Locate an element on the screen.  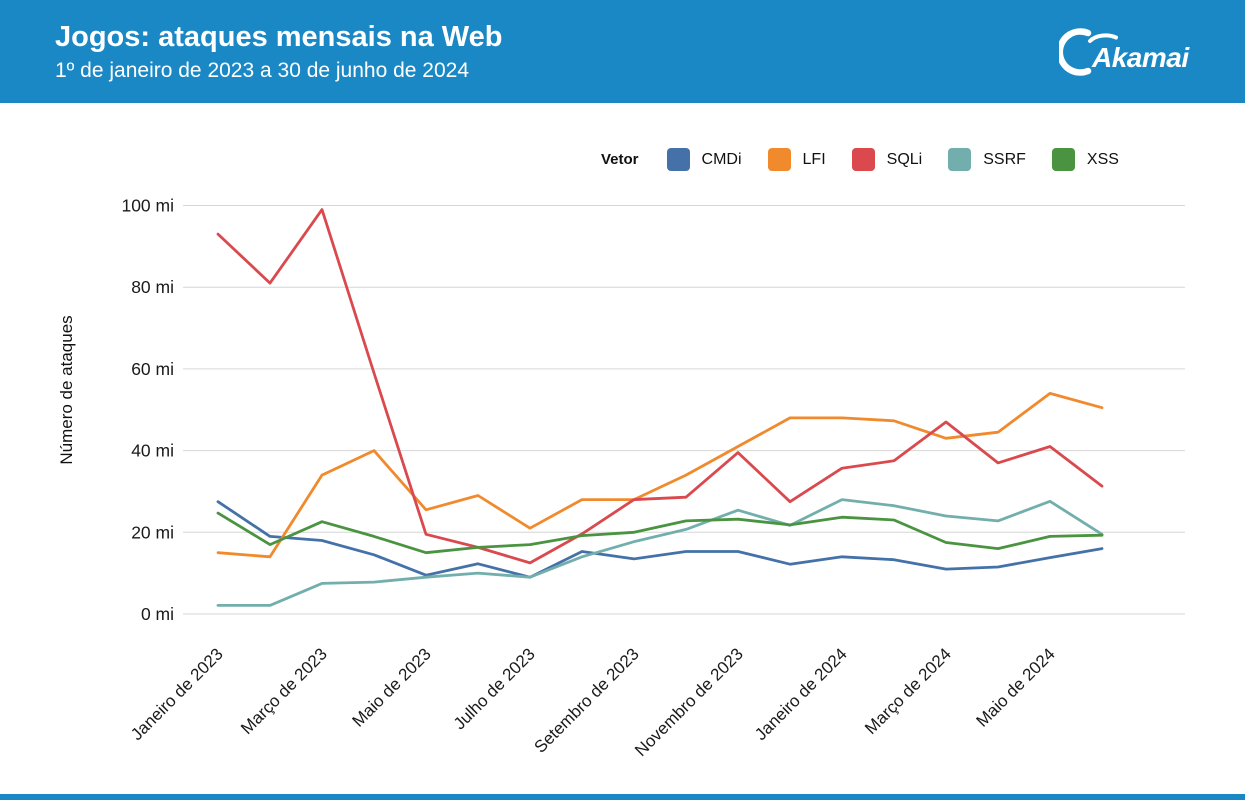
akamai-logo: Akamai is located at coordinates (1133, 52).